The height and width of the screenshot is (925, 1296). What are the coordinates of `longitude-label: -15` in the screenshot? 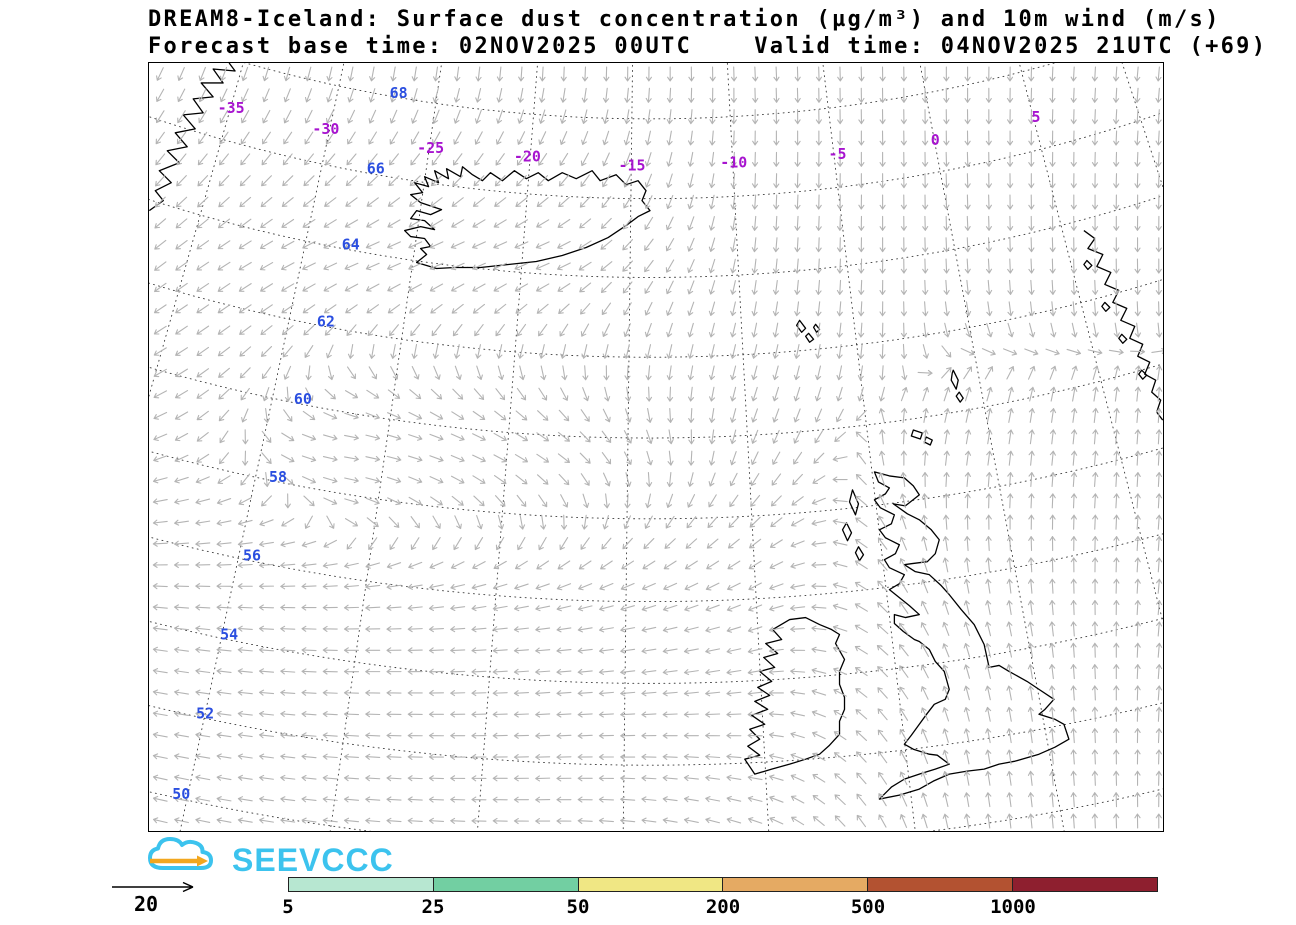 It's located at (632, 166).